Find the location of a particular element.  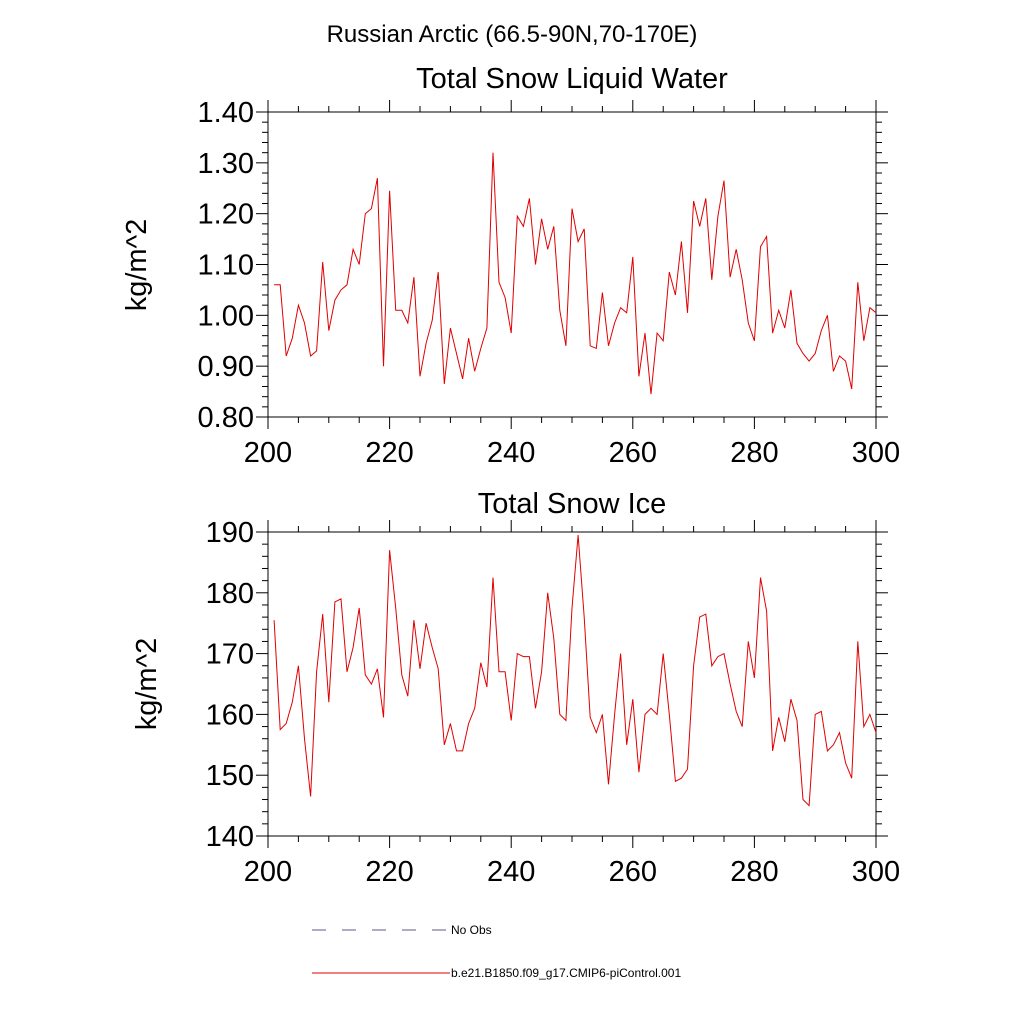

y-tick-label: 1.40 is located at coordinates (226, 113).